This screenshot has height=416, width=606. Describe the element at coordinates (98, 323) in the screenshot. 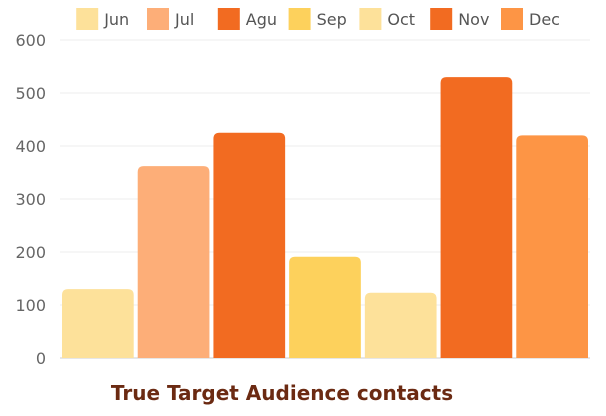

I see `bar-jun` at that location.